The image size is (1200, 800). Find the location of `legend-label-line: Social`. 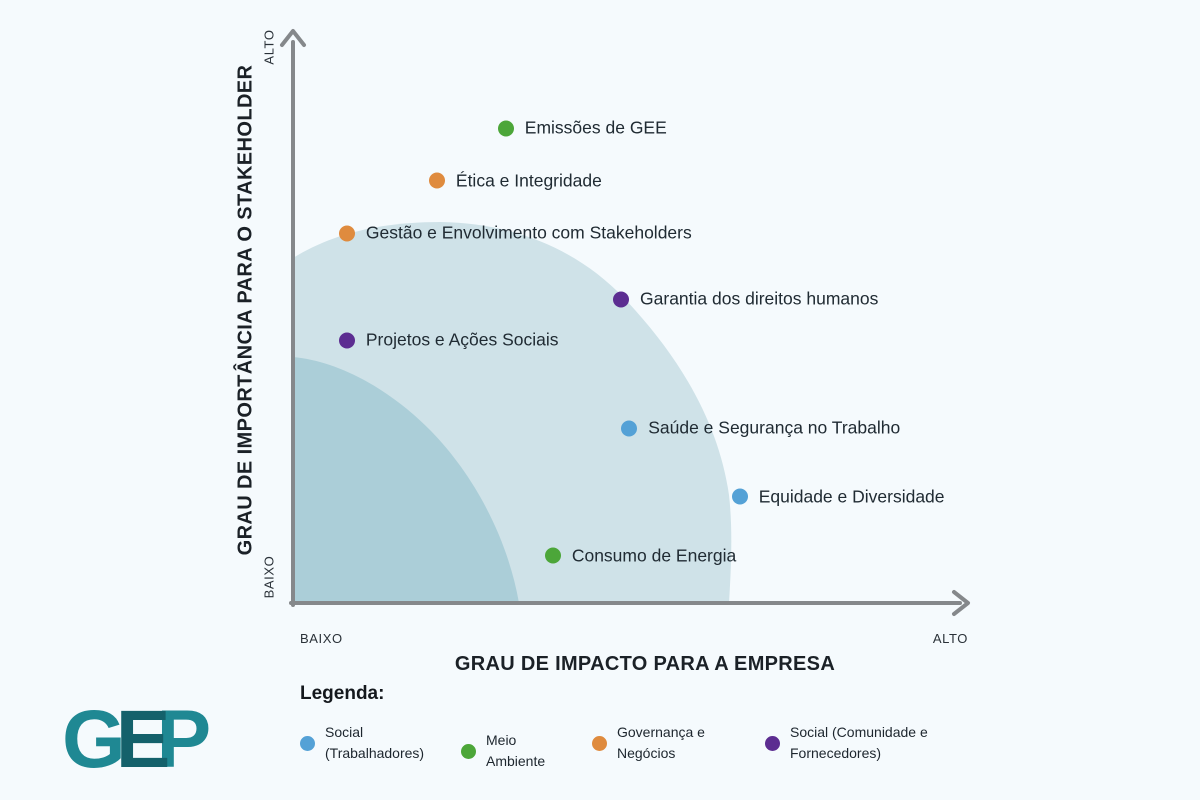

legend-label-line: Social is located at coordinates (344, 732).